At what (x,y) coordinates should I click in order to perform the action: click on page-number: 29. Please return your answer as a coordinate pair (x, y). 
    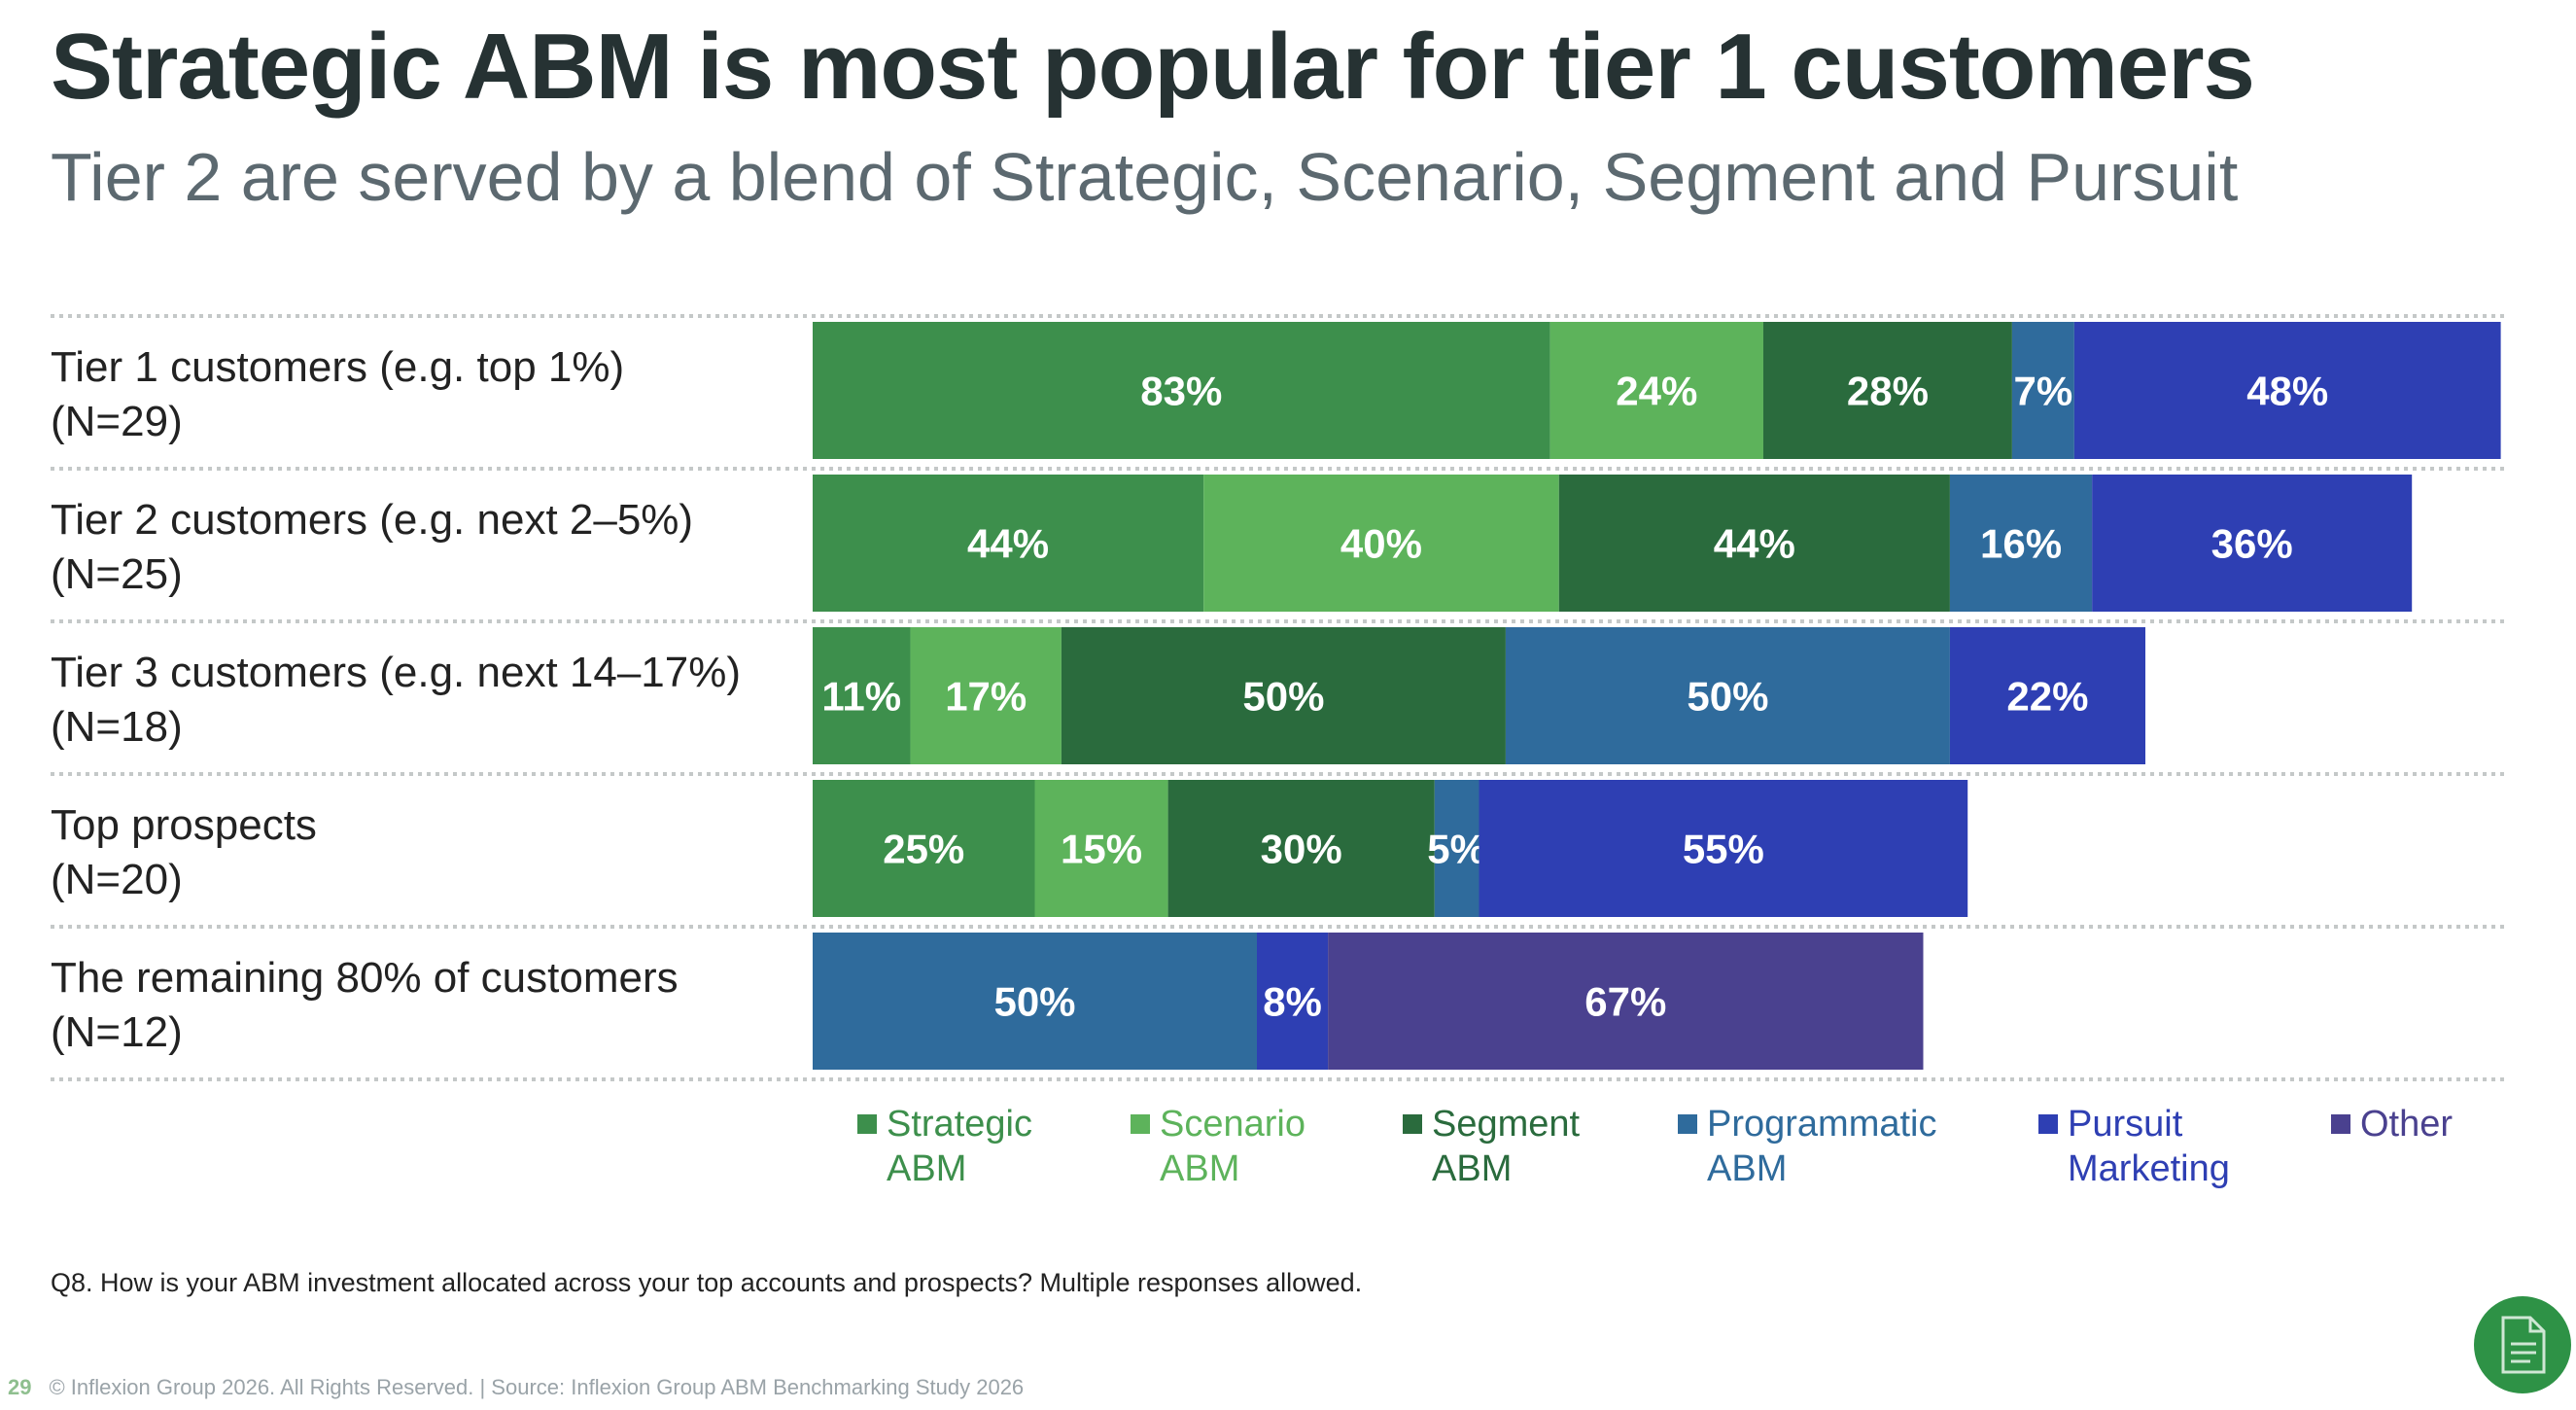
    Looking at the image, I should click on (20, 1387).